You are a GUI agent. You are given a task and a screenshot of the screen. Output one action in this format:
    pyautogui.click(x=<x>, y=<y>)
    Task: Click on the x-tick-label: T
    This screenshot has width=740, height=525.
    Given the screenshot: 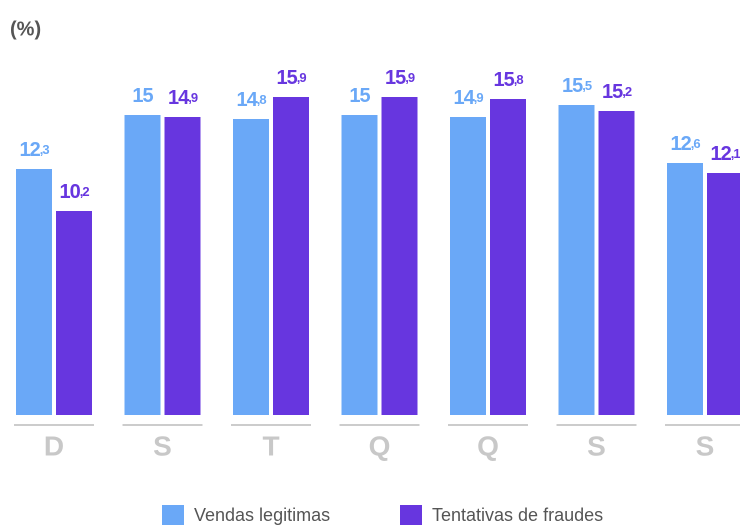 What is the action you would take?
    pyautogui.click(x=270, y=445)
    